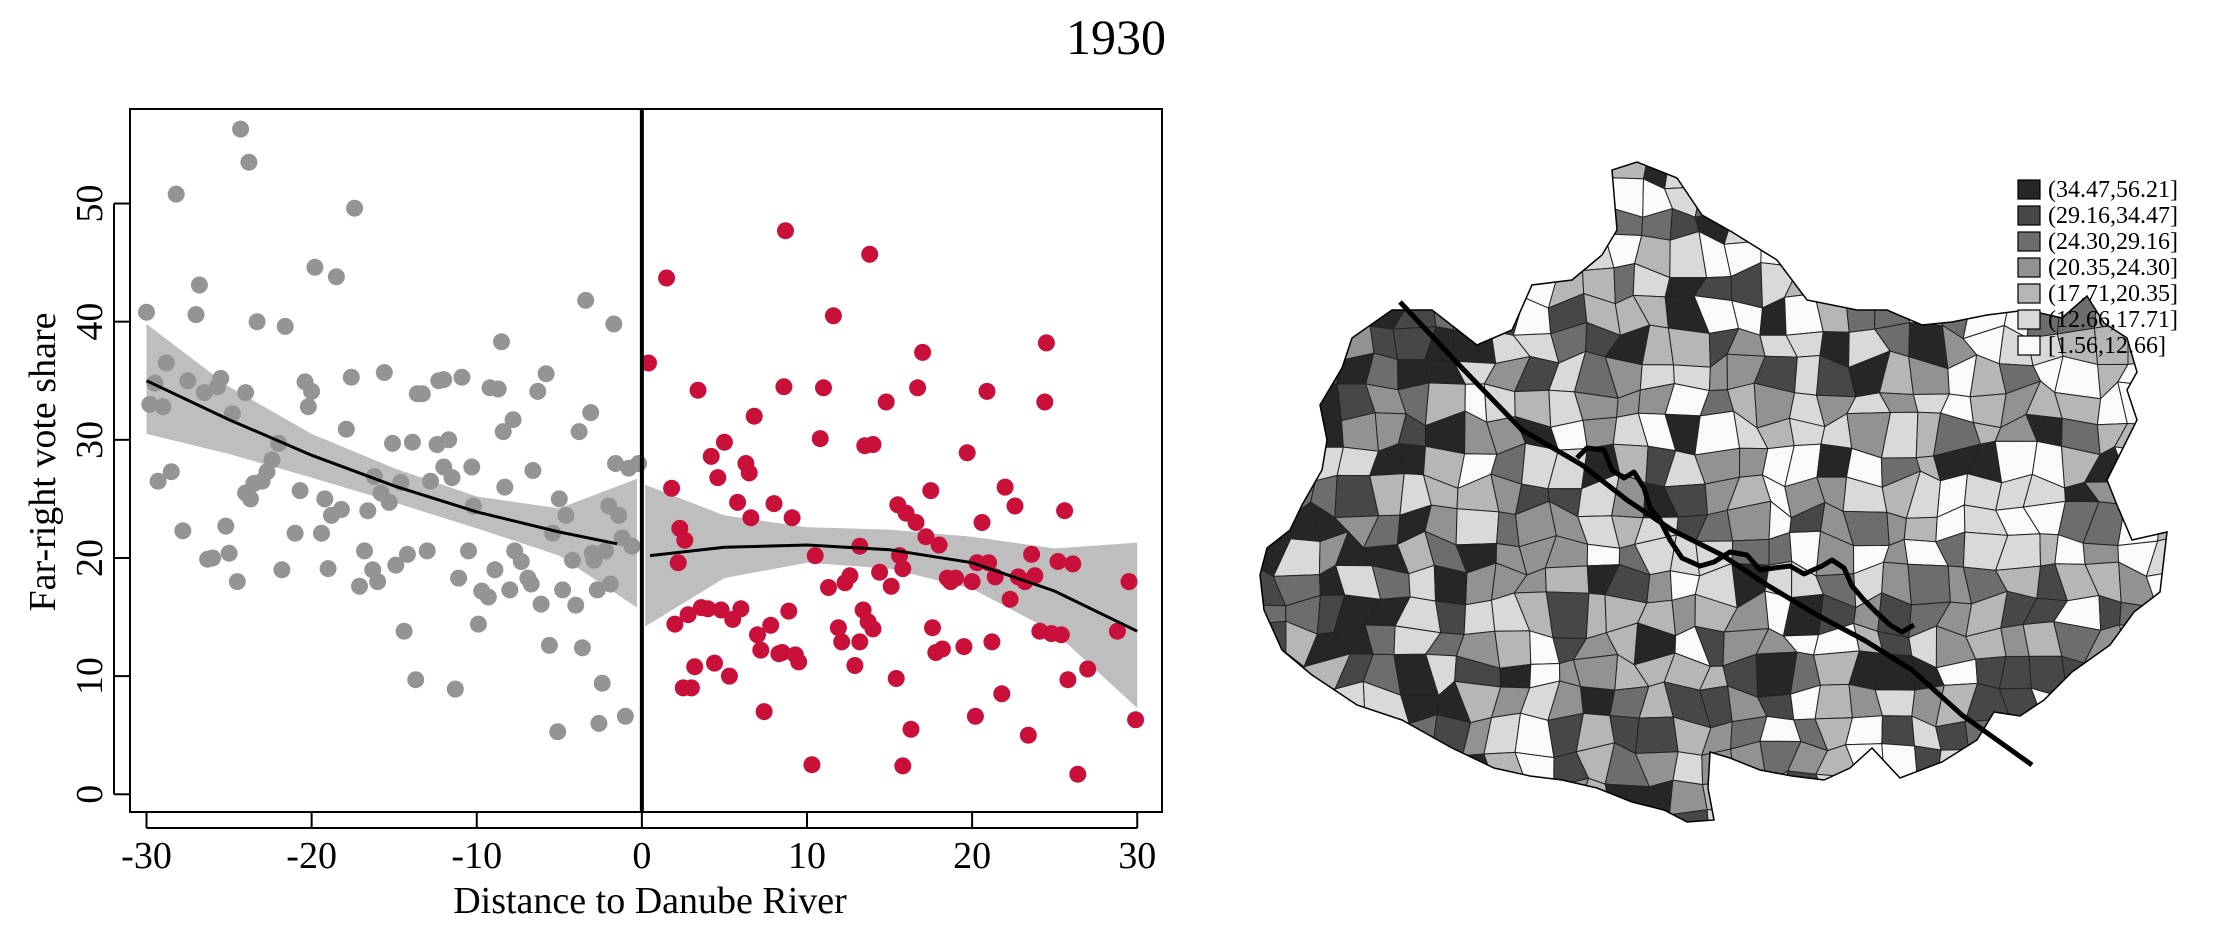 The width and height of the screenshot is (2232, 942). I want to click on fit-line-left, so click(381, 462).